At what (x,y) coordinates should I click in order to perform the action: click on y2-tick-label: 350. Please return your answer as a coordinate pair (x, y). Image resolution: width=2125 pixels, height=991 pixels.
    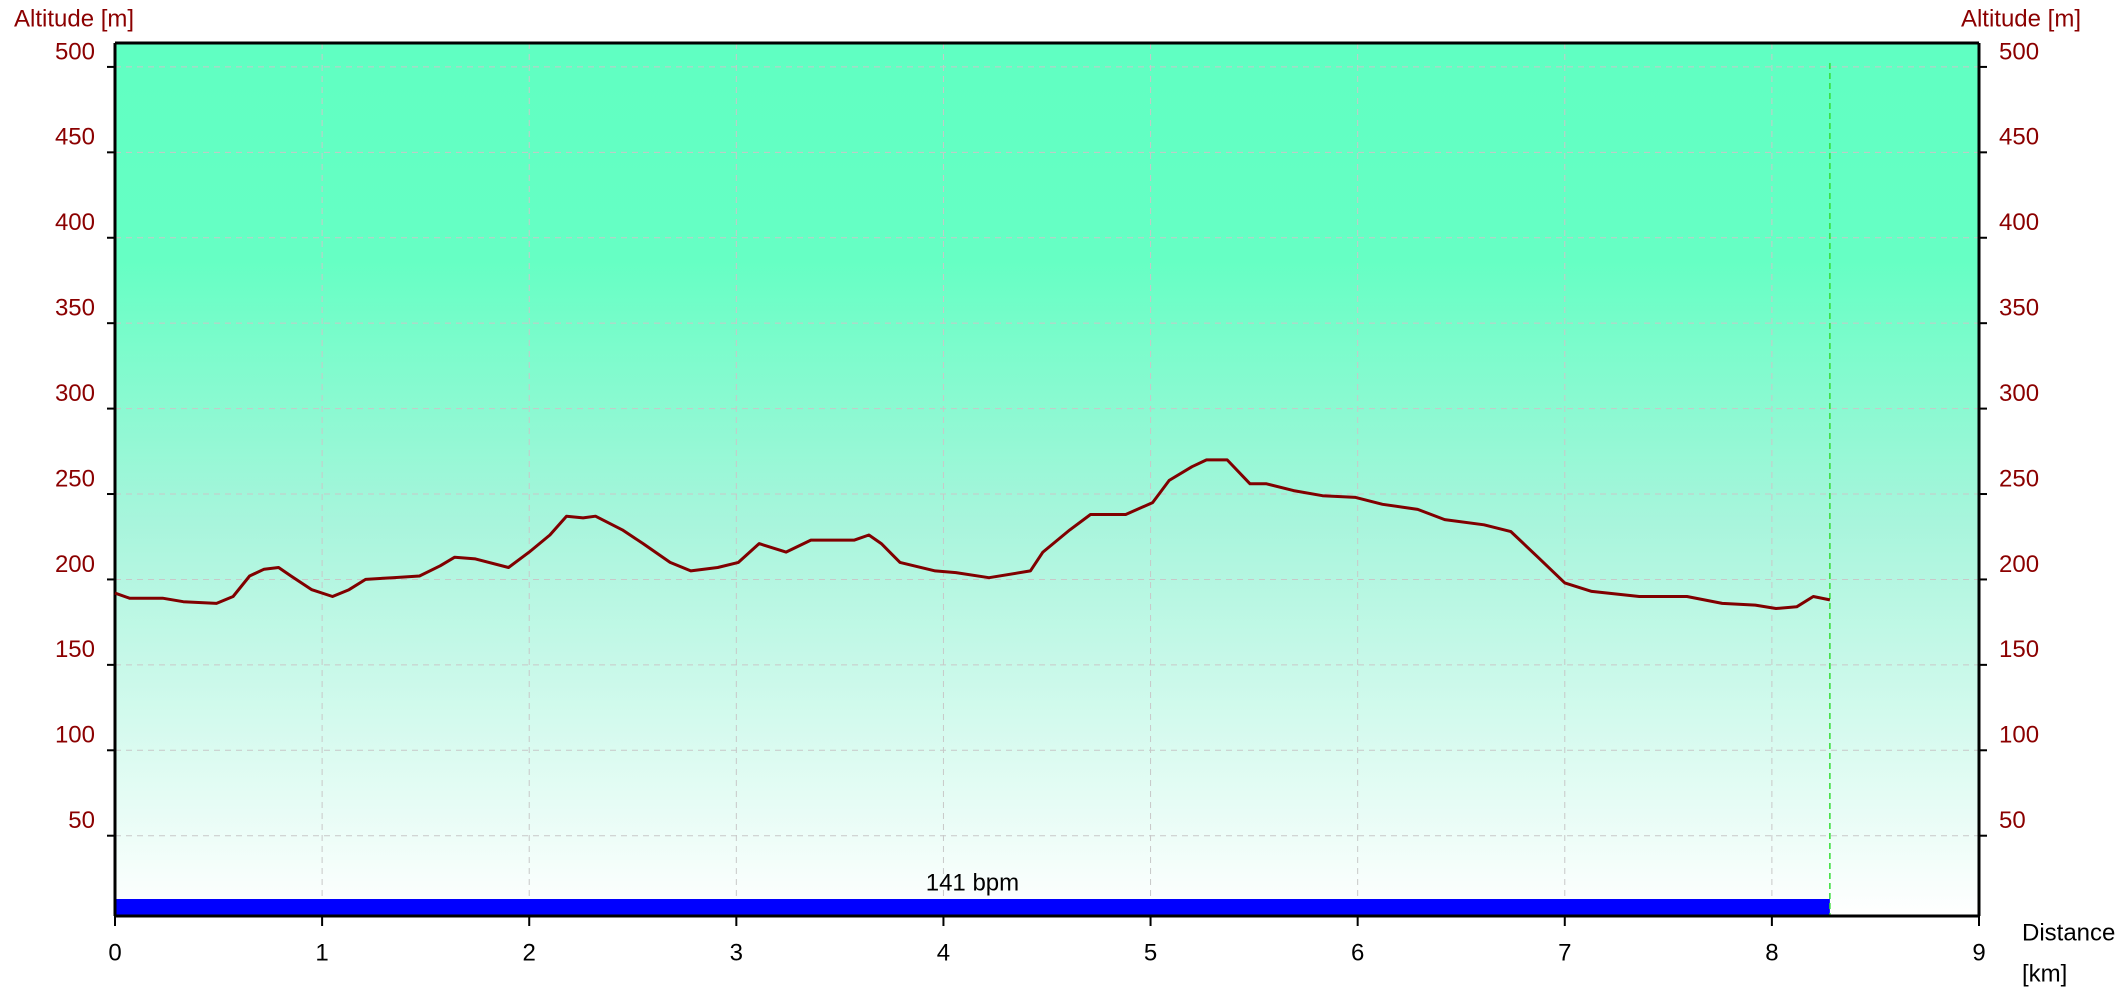
    Looking at the image, I should click on (2019, 308).